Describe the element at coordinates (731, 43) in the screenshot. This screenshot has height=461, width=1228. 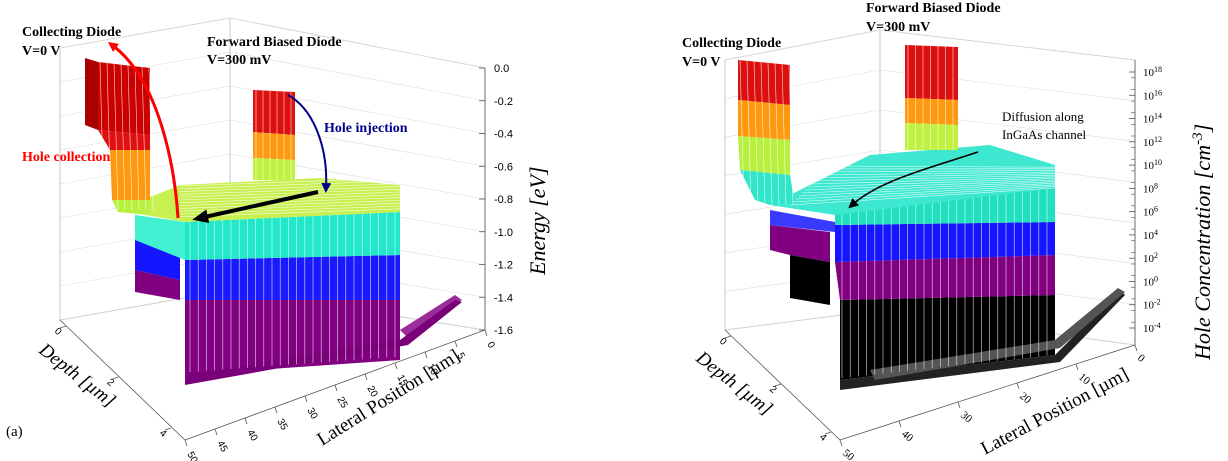
I see `collecting-diode-title-b: Collecting Diode` at that location.